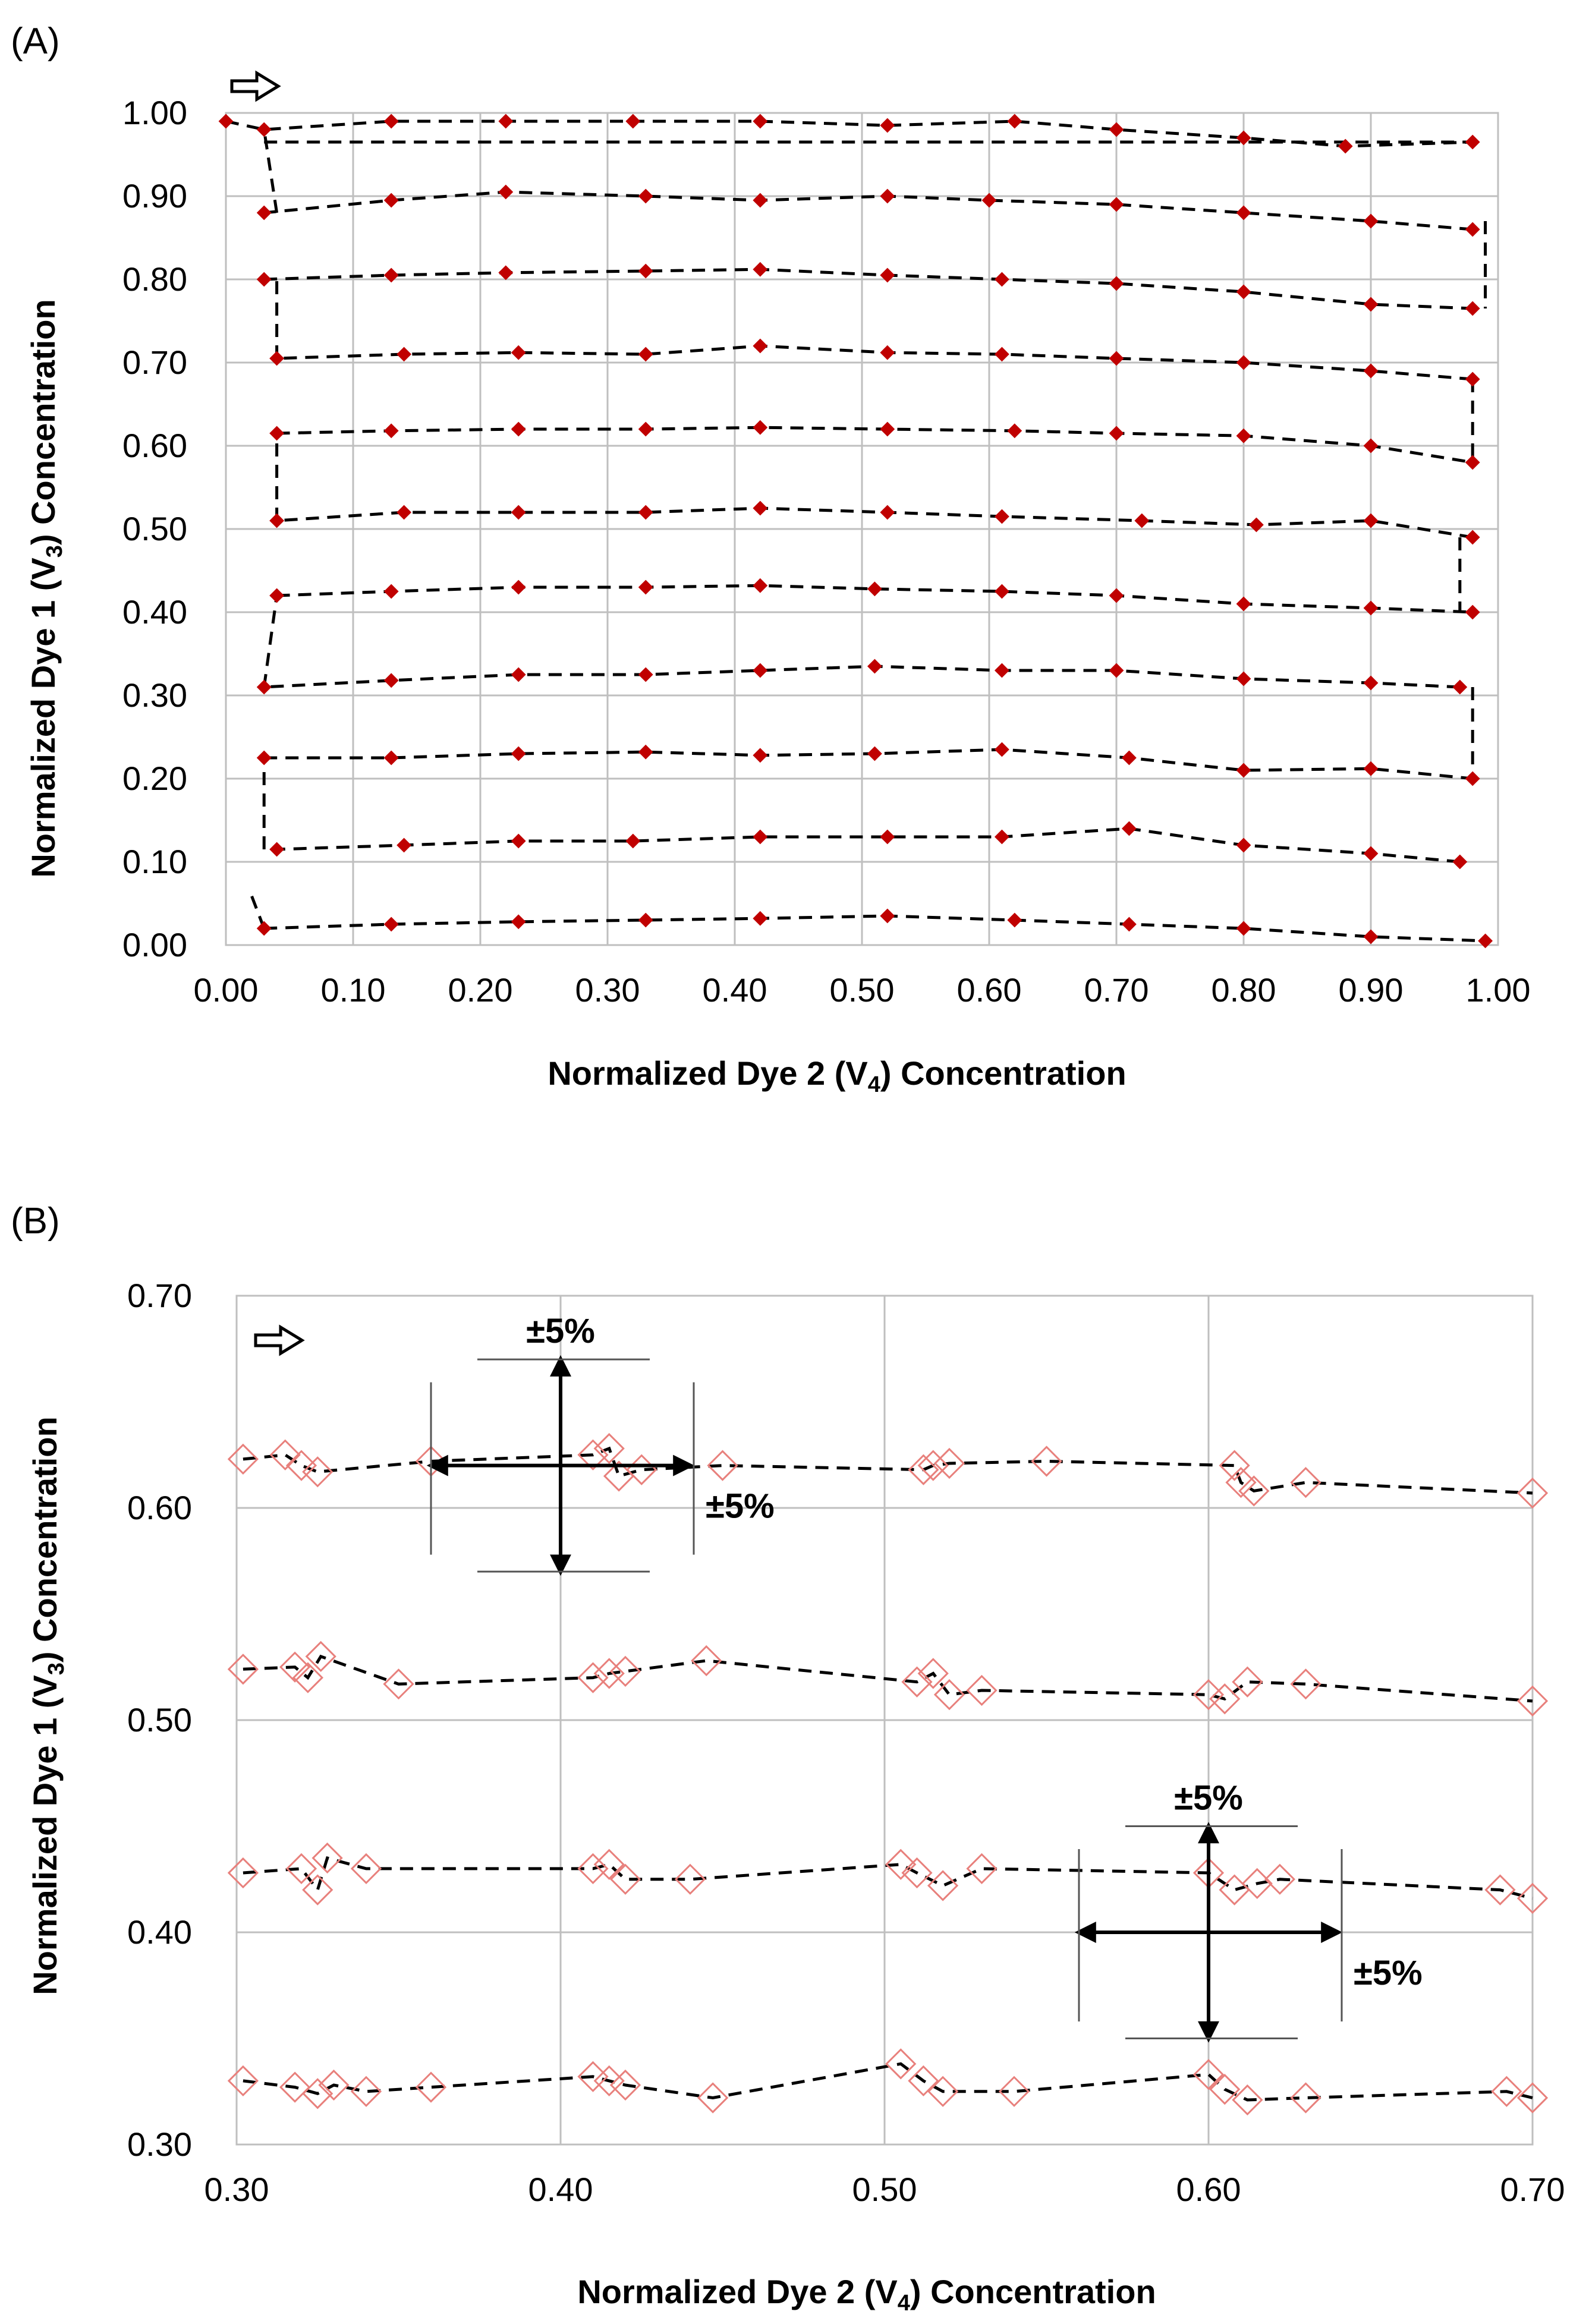  I want to click on chart-a-x-axis-title: Normalized Dye 2 (V4) Concentration, so click(837, 1075).